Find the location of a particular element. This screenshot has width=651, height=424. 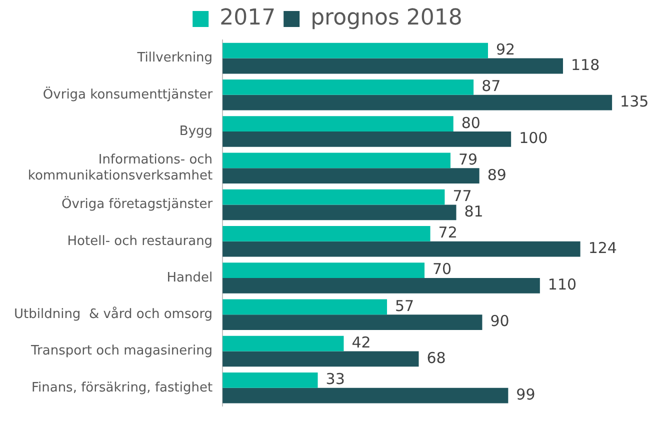

data-label: 118 is located at coordinates (585, 65).